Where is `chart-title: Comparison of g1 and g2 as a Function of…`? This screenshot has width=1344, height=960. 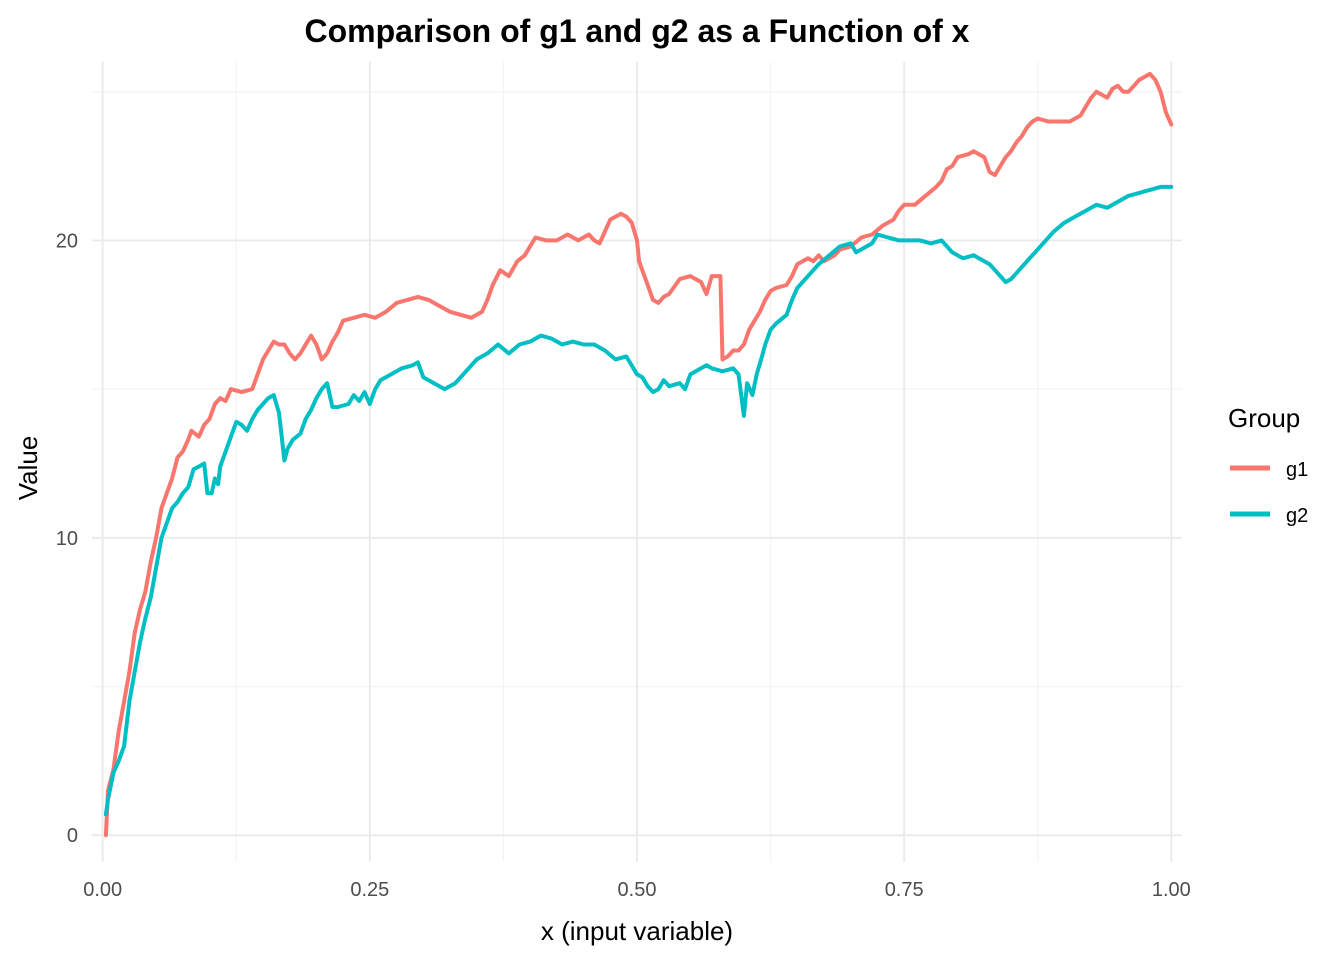 chart-title: Comparison of g1 and g2 as a Function of… is located at coordinates (637, 31).